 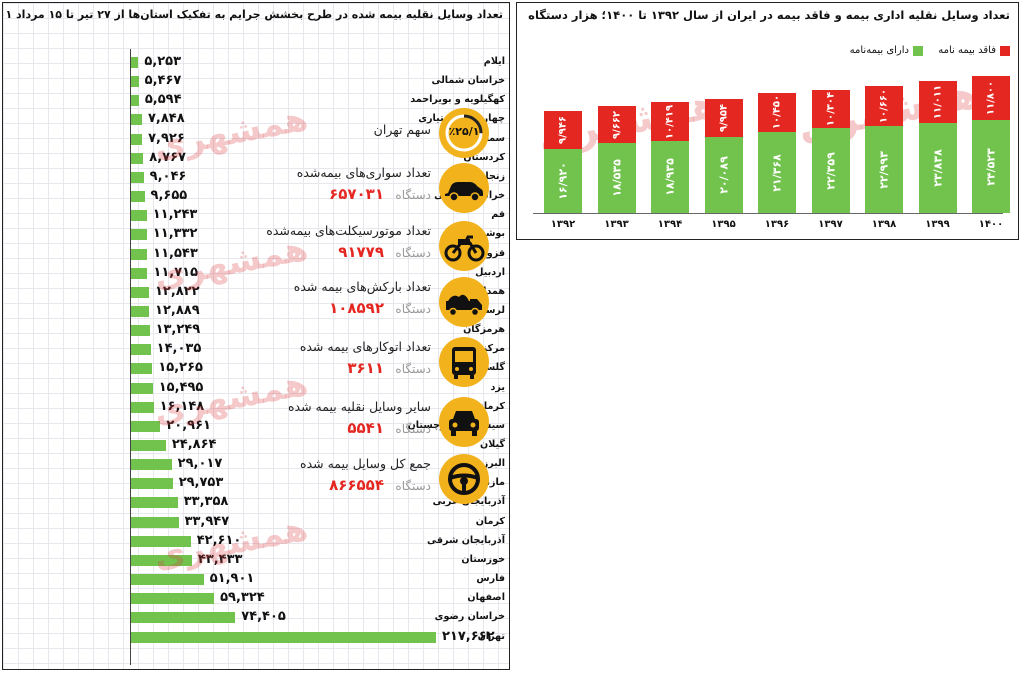 What do you see at coordinates (256, 637) in the screenshot?
I see `province-row: تهران ۲۱۷,۶۶۲` at bounding box center [256, 637].